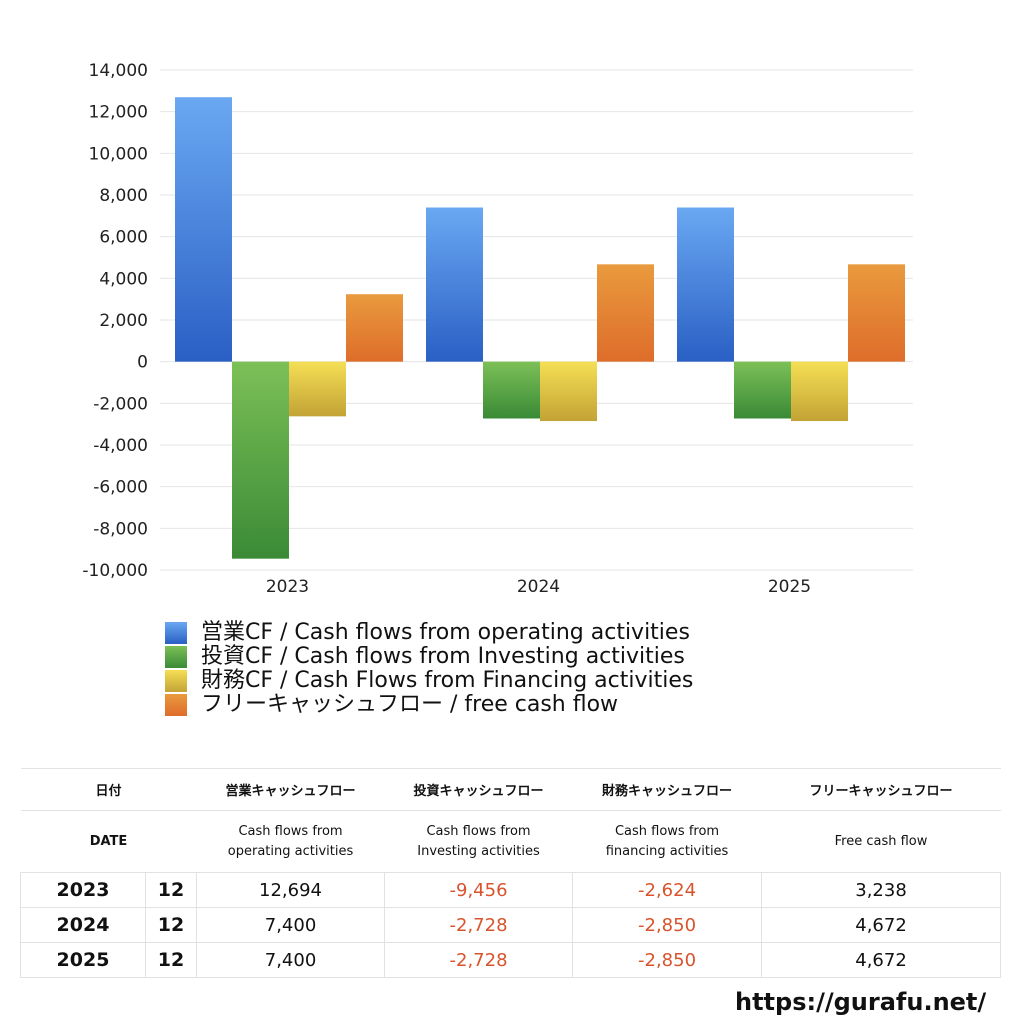 This screenshot has width=1024, height=1024. Describe the element at coordinates (667, 841) in the screenshot. I see `header-financing-en: Cash flows from financing activities` at that location.